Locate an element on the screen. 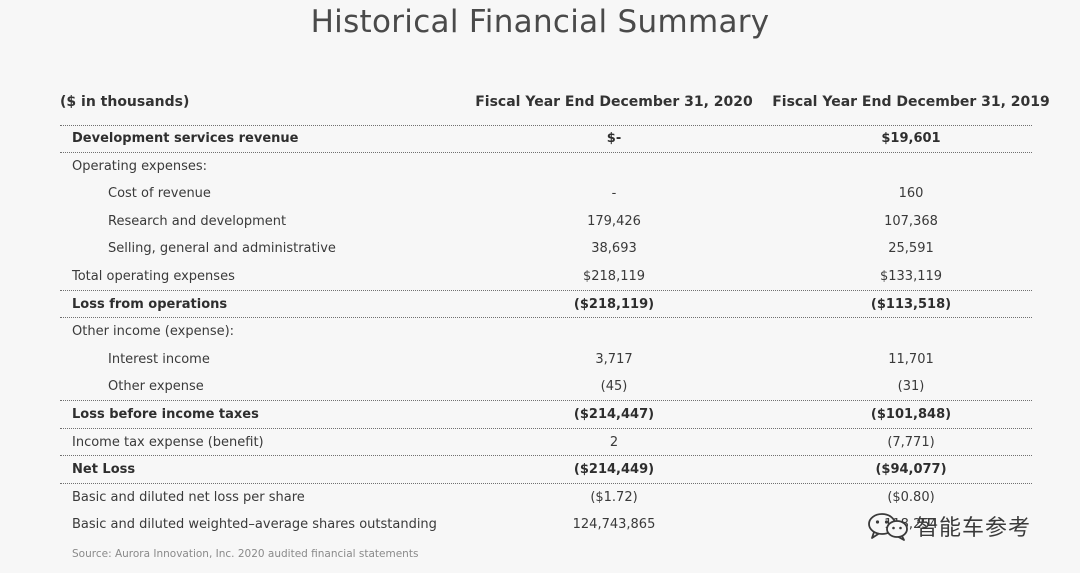  value-2020: ($214,449) is located at coordinates (614, 470).